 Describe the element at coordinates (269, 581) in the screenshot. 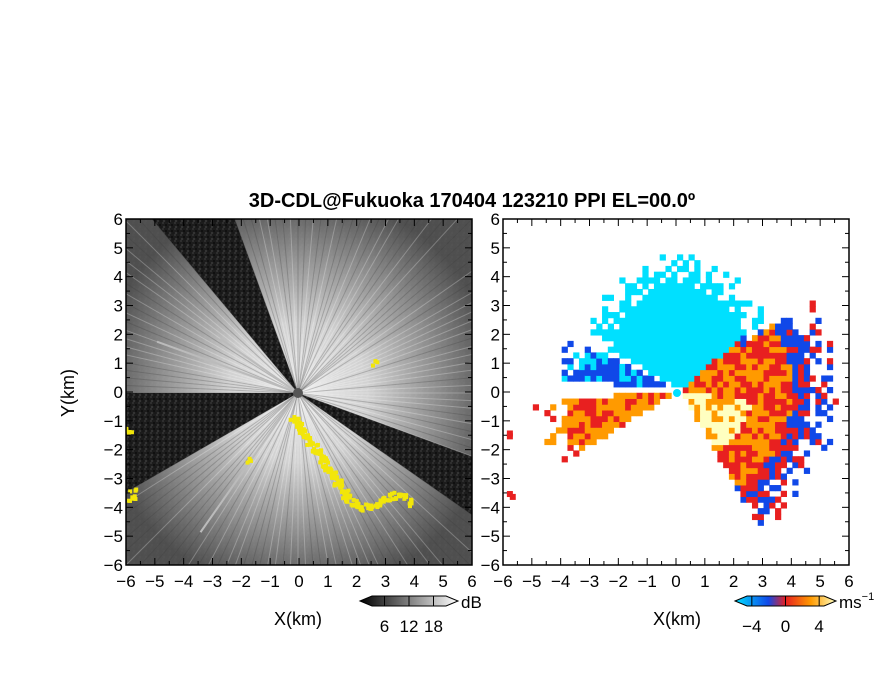

I see `x-tick-label: −1` at that location.